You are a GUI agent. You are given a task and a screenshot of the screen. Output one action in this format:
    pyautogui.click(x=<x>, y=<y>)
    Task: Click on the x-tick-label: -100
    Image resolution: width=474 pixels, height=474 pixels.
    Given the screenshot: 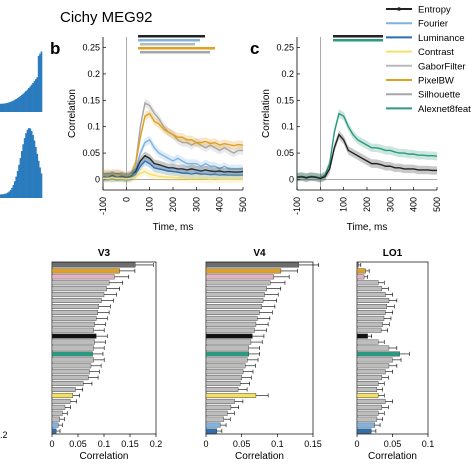 What is the action you would take?
    pyautogui.click(x=103, y=206)
    